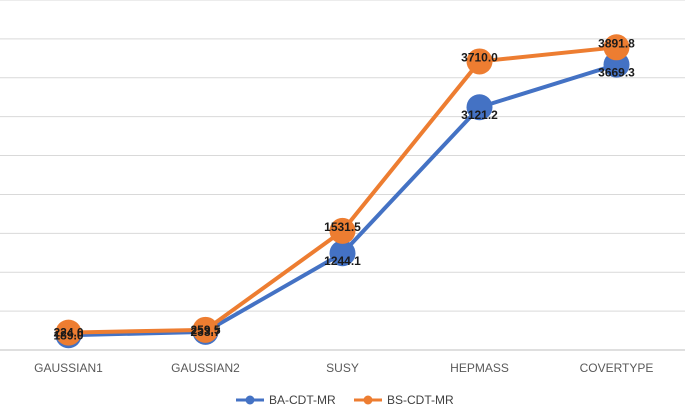  I want to click on data-label: 233.7, so click(205, 332).